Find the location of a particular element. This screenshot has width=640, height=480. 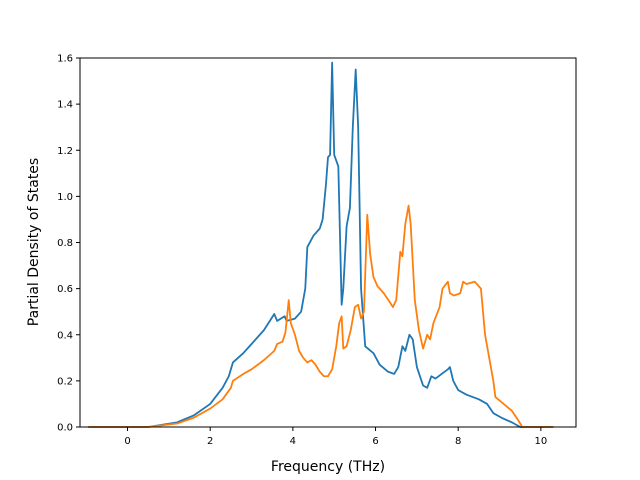

x-tick-label: 0 is located at coordinates (127, 441).